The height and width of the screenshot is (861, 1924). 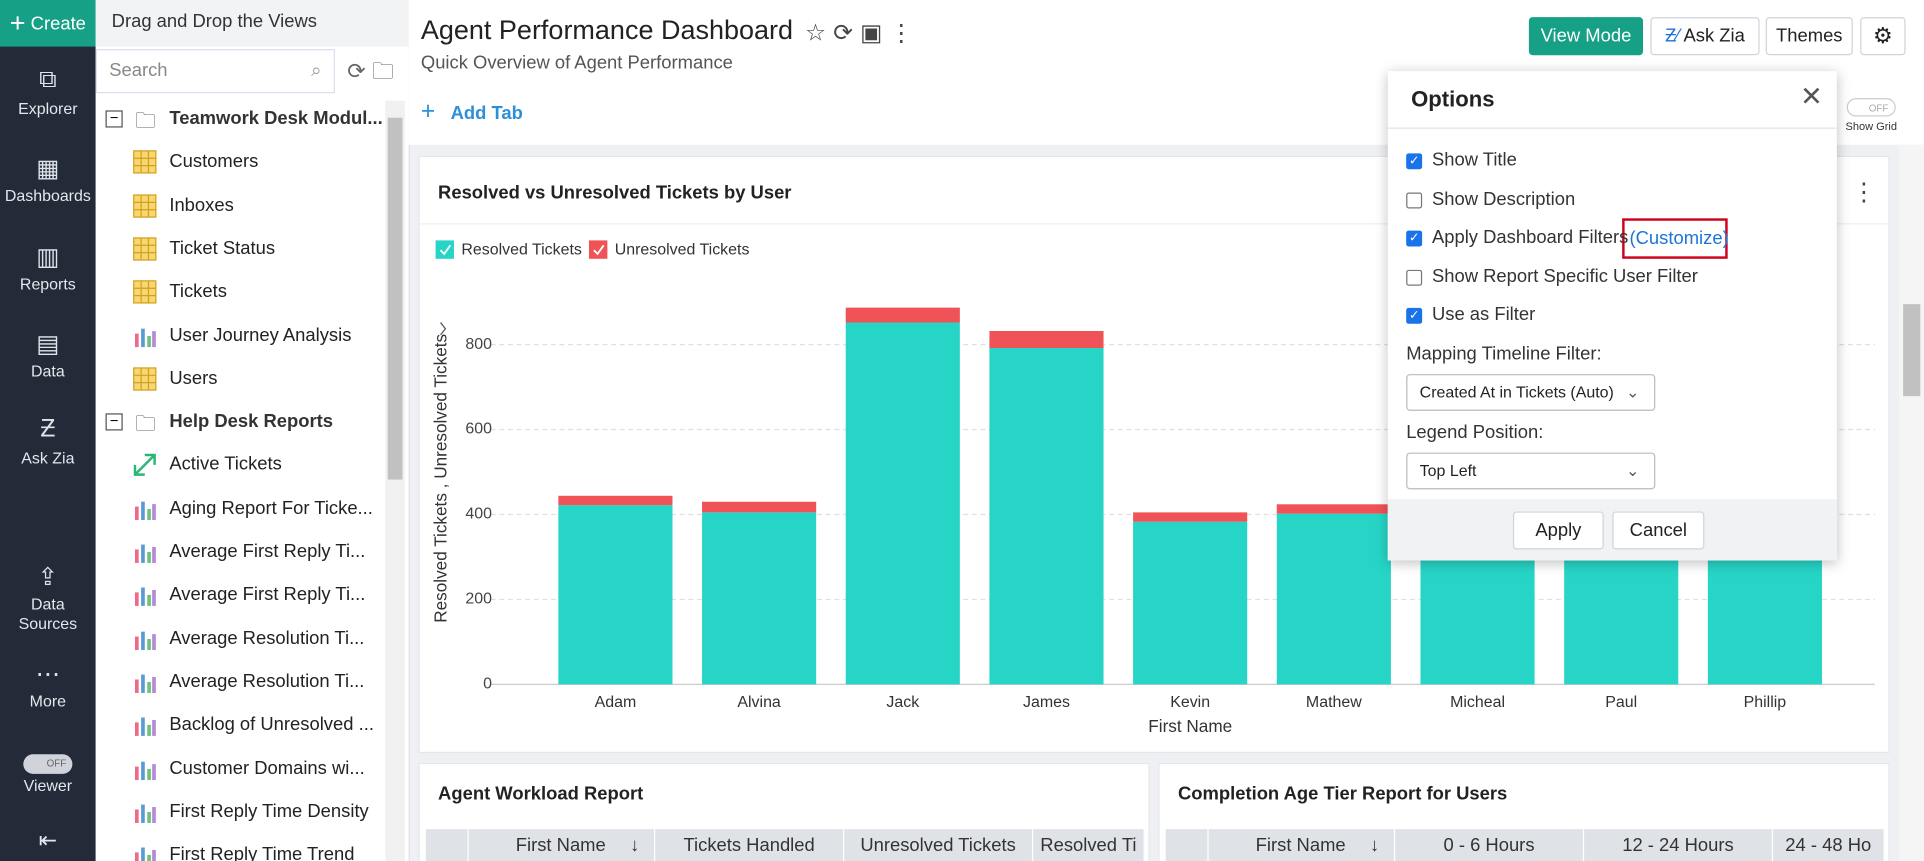 I want to click on tree-item: User Journey Analysis, so click(x=260, y=335).